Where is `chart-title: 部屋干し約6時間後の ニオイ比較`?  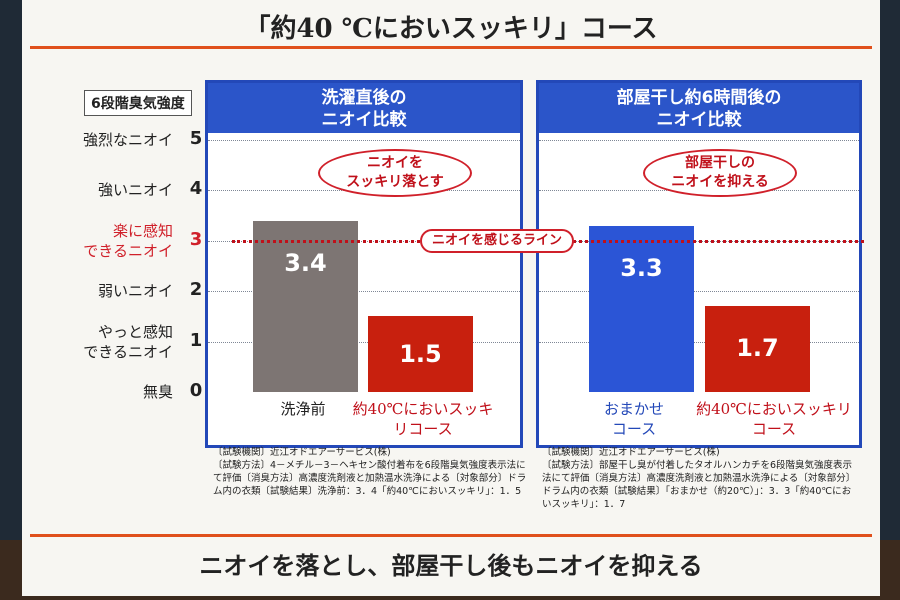 chart-title: 部屋干し約6時間後の ニオイ比較 is located at coordinates (699, 108).